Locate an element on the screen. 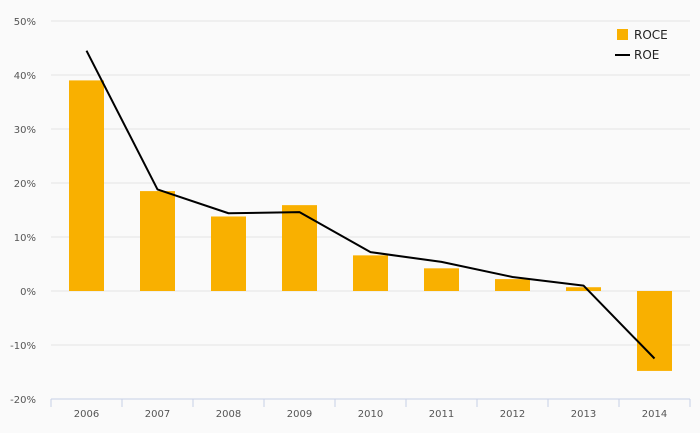 This screenshot has width=700, height=433. y-tick-label: -20% is located at coordinates (23, 400).